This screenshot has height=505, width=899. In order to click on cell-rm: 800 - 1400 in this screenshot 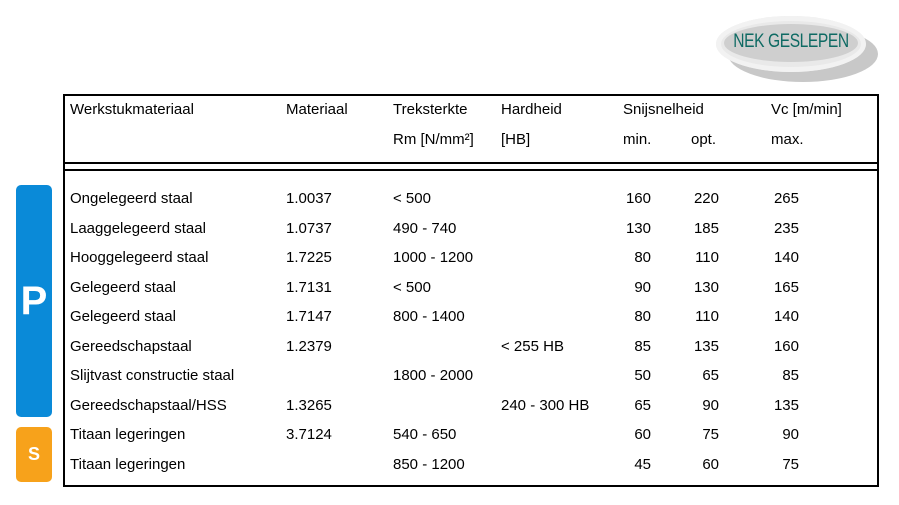, I will do `click(429, 316)`.